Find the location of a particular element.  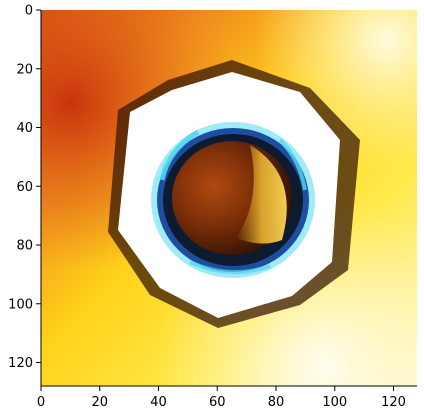

y-tick-label: 120 is located at coordinates (20, 363).